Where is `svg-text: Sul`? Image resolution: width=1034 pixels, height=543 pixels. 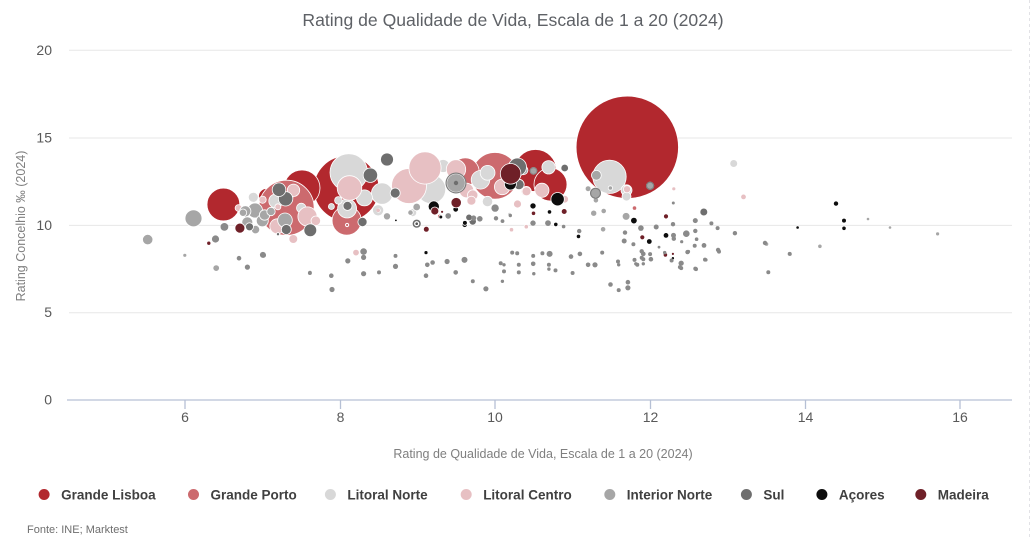
svg-text: Sul is located at coordinates (773, 495).